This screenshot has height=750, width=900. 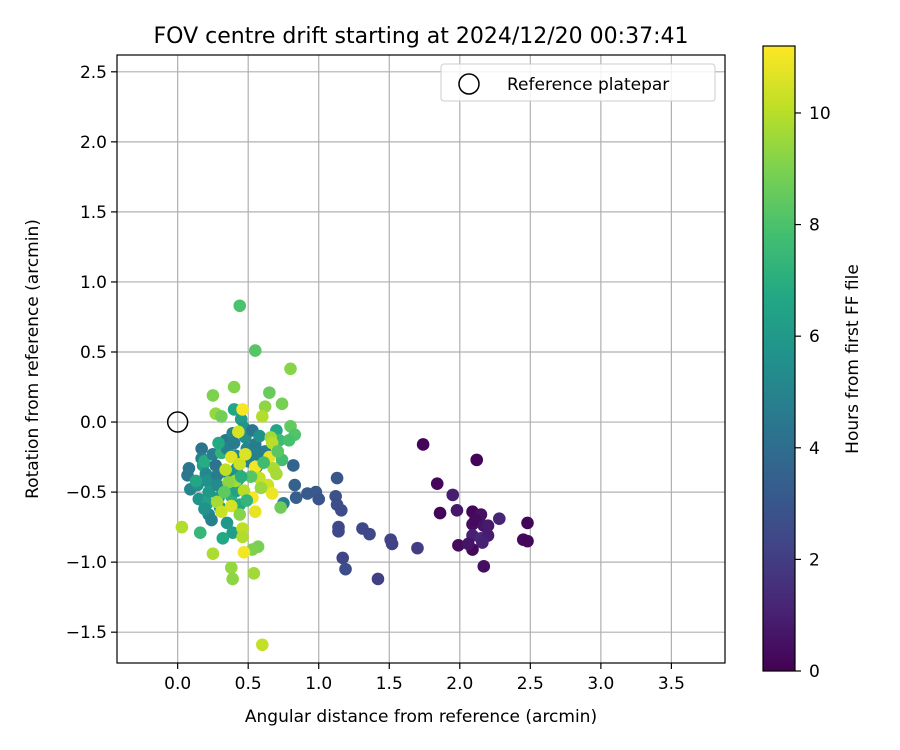 What do you see at coordinates (93, 73) in the screenshot?
I see `y-tick-label: 2.5` at bounding box center [93, 73].